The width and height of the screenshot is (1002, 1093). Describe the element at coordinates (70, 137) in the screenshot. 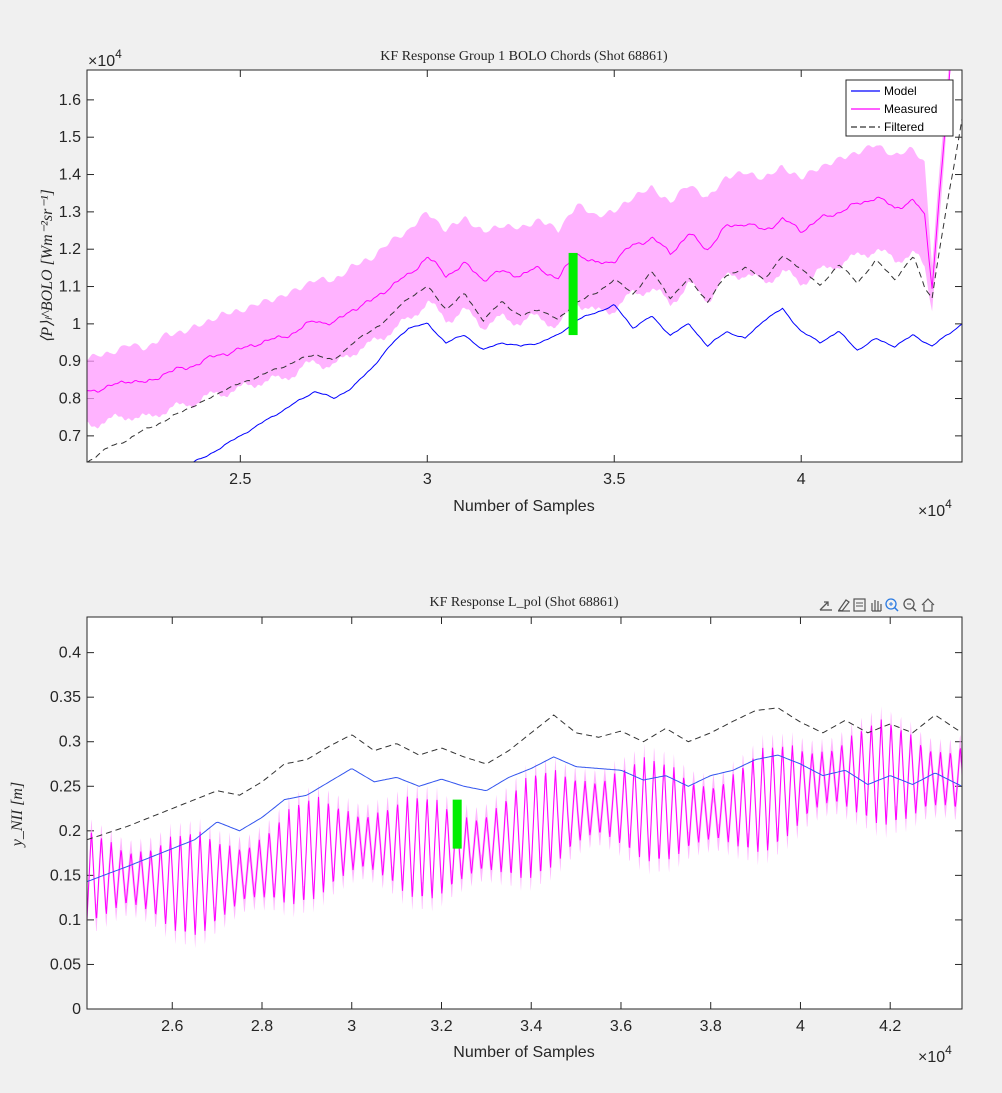

I see `chart-1-ytick-label: 1.5` at that location.